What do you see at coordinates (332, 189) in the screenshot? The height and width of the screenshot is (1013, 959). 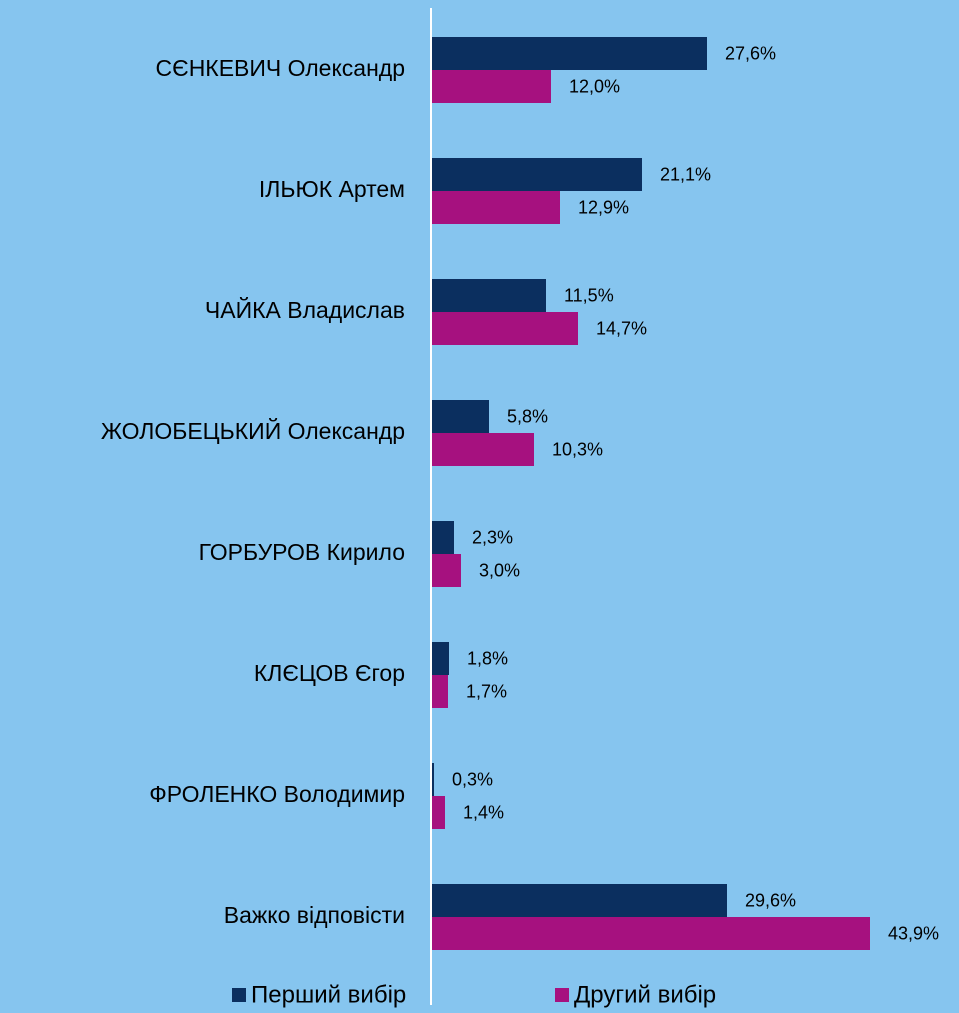 I see `category-label: ІЛЬЮК Артем` at bounding box center [332, 189].